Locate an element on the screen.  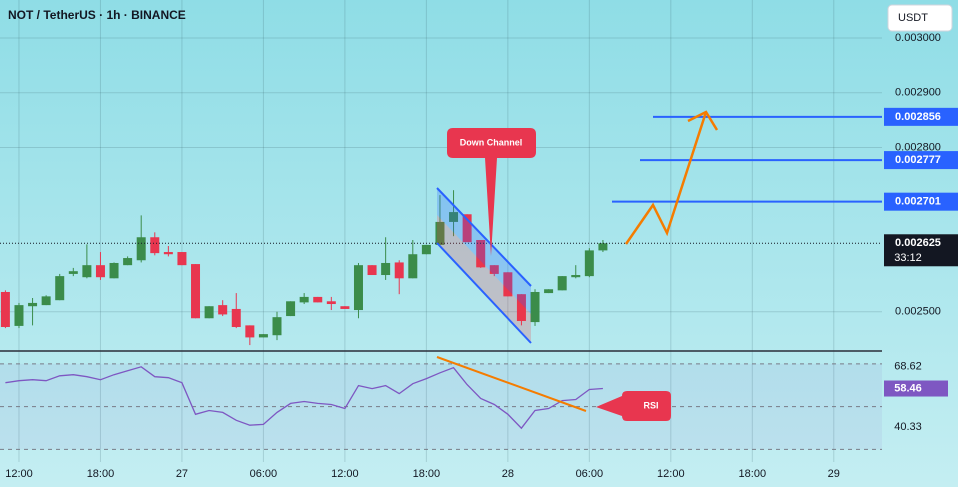
level-label: 0.002701 is located at coordinates (918, 202).